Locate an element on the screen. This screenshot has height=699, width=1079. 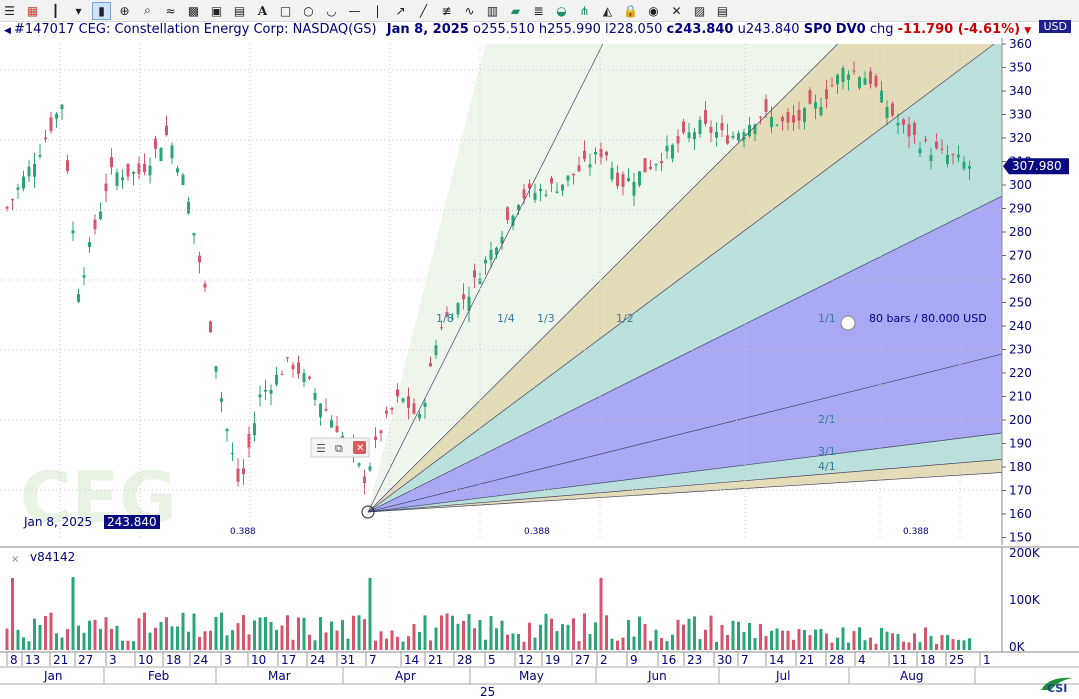
arrow-icon: ↗ is located at coordinates (400, 10).